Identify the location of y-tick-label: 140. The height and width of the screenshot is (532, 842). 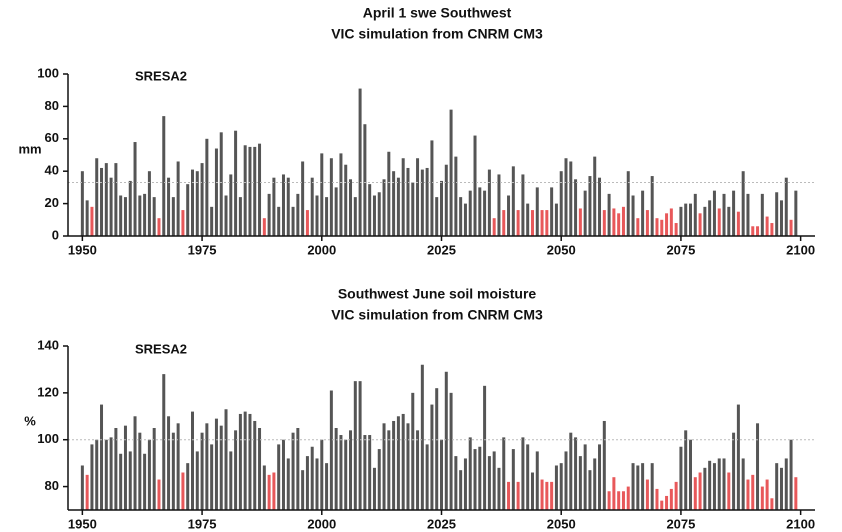
(48, 344).